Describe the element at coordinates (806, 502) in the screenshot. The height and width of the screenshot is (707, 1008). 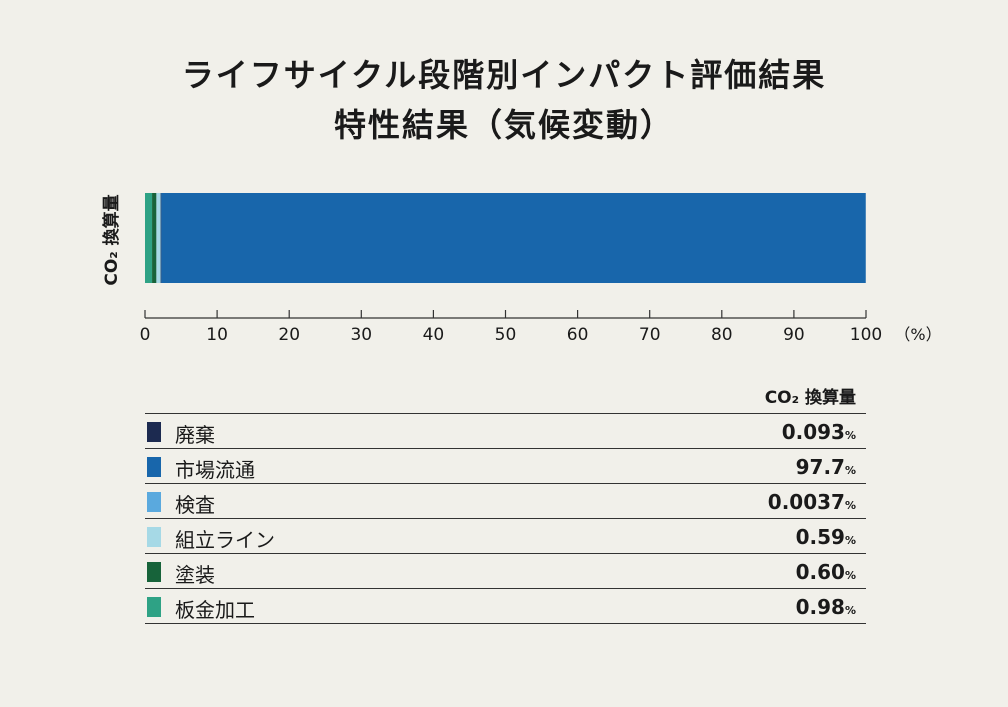
I see `legend-value-number: 0.0037` at that location.